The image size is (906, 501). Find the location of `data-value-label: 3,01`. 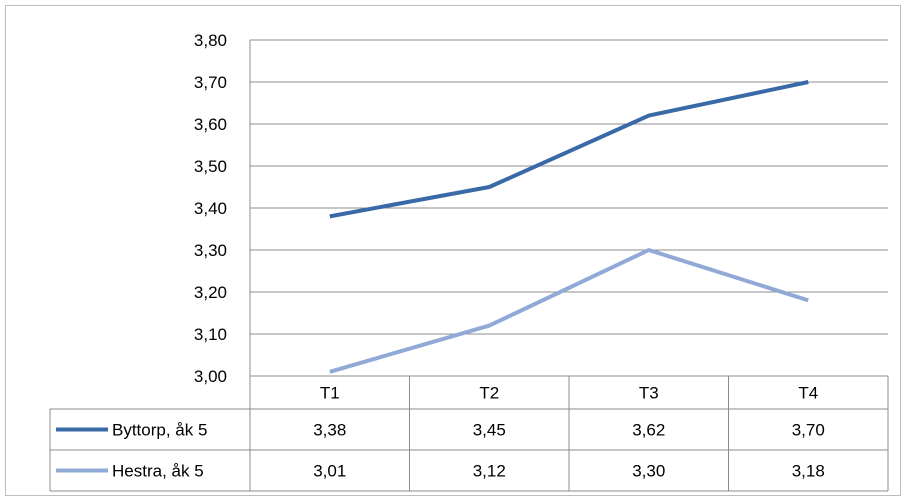

data-value-label: 3,01 is located at coordinates (329, 471).